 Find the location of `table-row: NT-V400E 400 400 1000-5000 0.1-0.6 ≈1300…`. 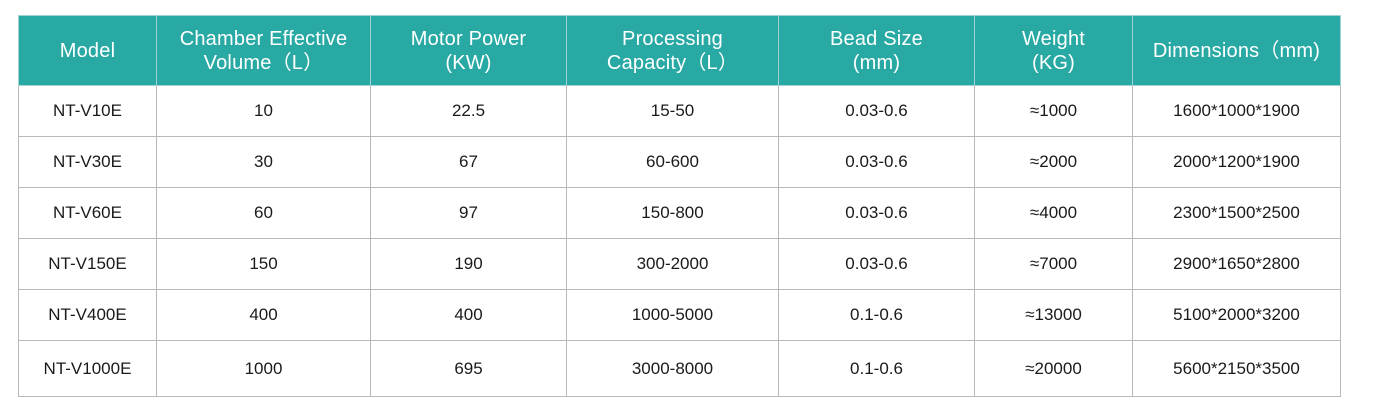

table-row: NT-V400E 400 400 1000-5000 0.1-0.6 ≈1300… is located at coordinates (679, 315).